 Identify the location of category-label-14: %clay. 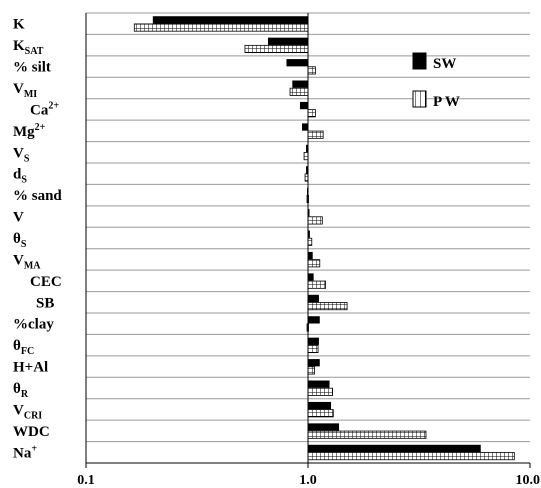
(33, 325).